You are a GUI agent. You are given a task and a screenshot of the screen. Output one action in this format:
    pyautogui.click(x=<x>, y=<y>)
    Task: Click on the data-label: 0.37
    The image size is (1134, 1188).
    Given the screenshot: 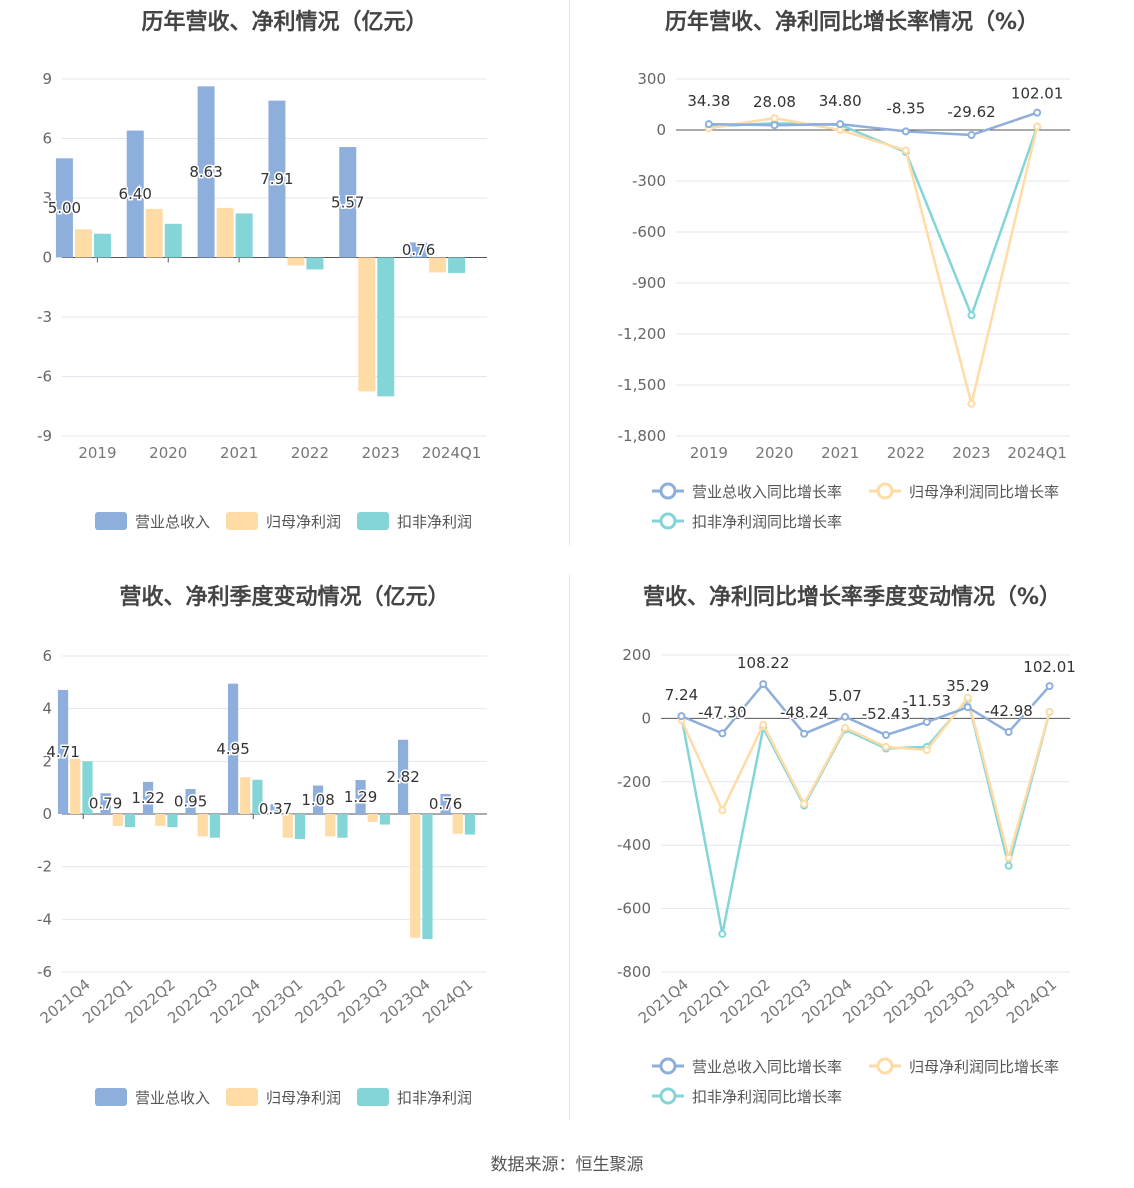 What is the action you would take?
    pyautogui.click(x=275, y=809)
    